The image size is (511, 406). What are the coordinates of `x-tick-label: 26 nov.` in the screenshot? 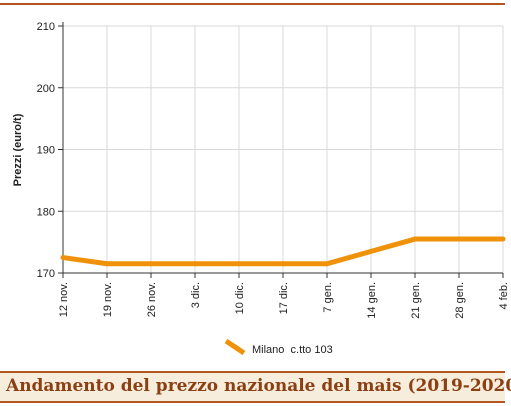 It's located at (152, 299).